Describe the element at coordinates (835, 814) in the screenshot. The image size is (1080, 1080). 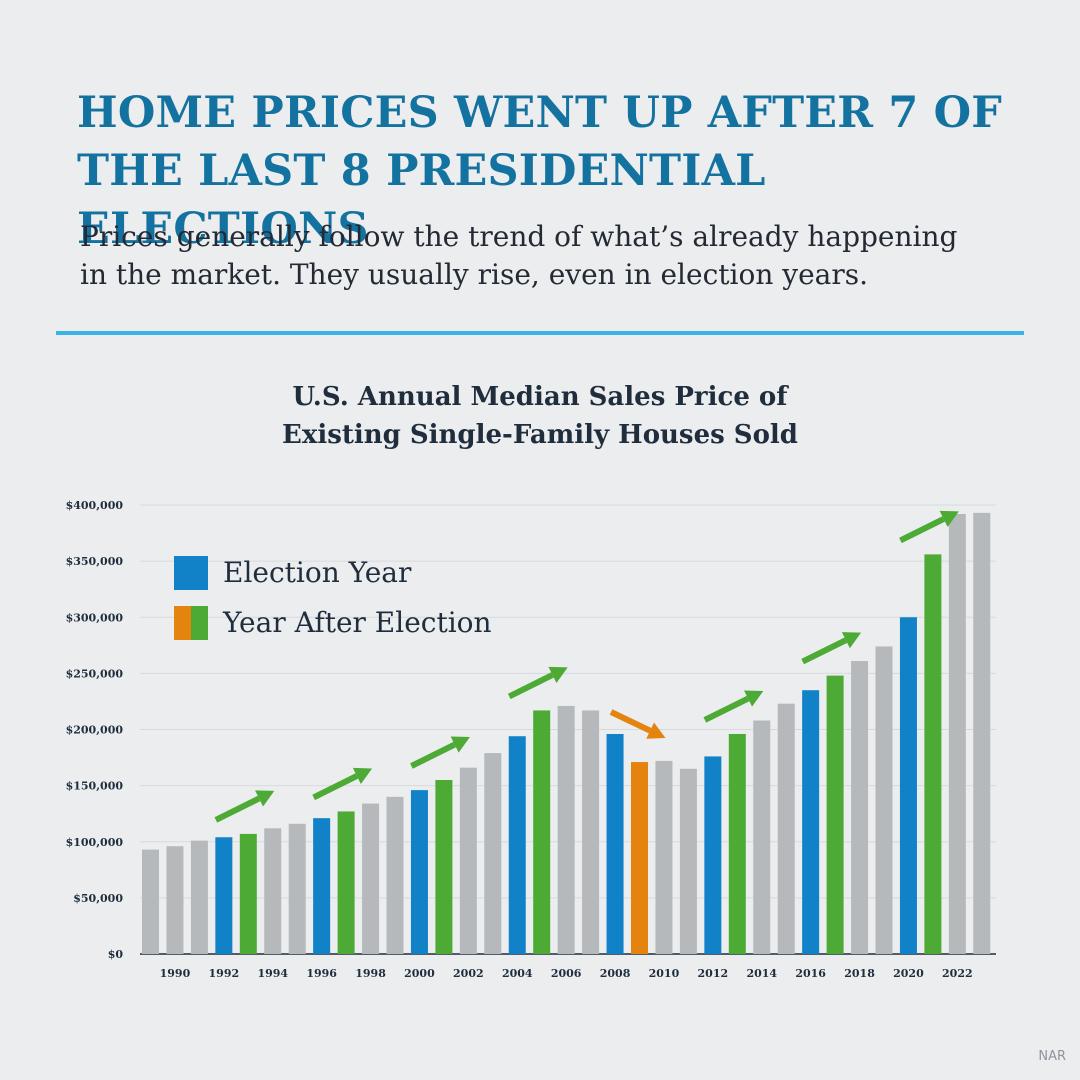
I see `bar-2017` at that location.